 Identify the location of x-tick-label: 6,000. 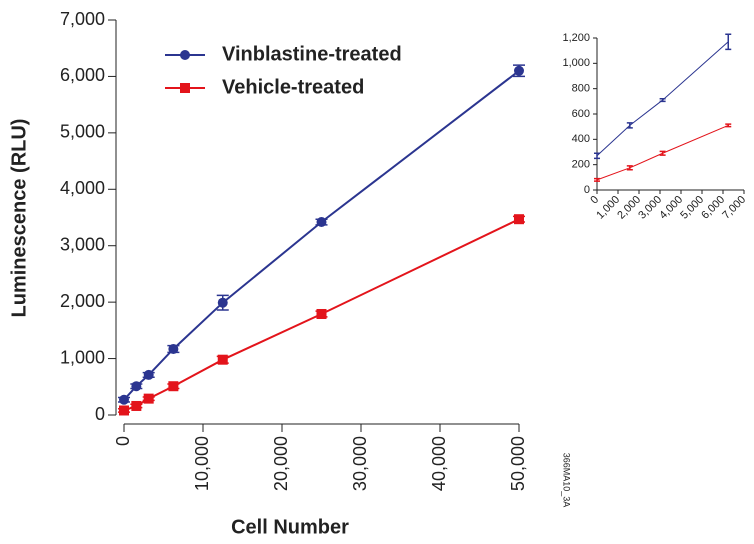
(713, 208).